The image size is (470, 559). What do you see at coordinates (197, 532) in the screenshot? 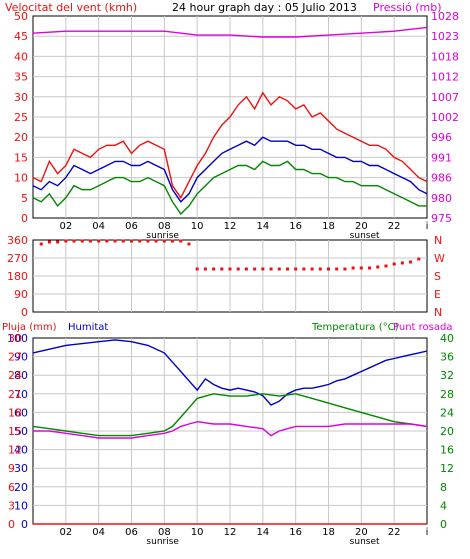
I see `time-tick-label: 10` at bounding box center [197, 532].